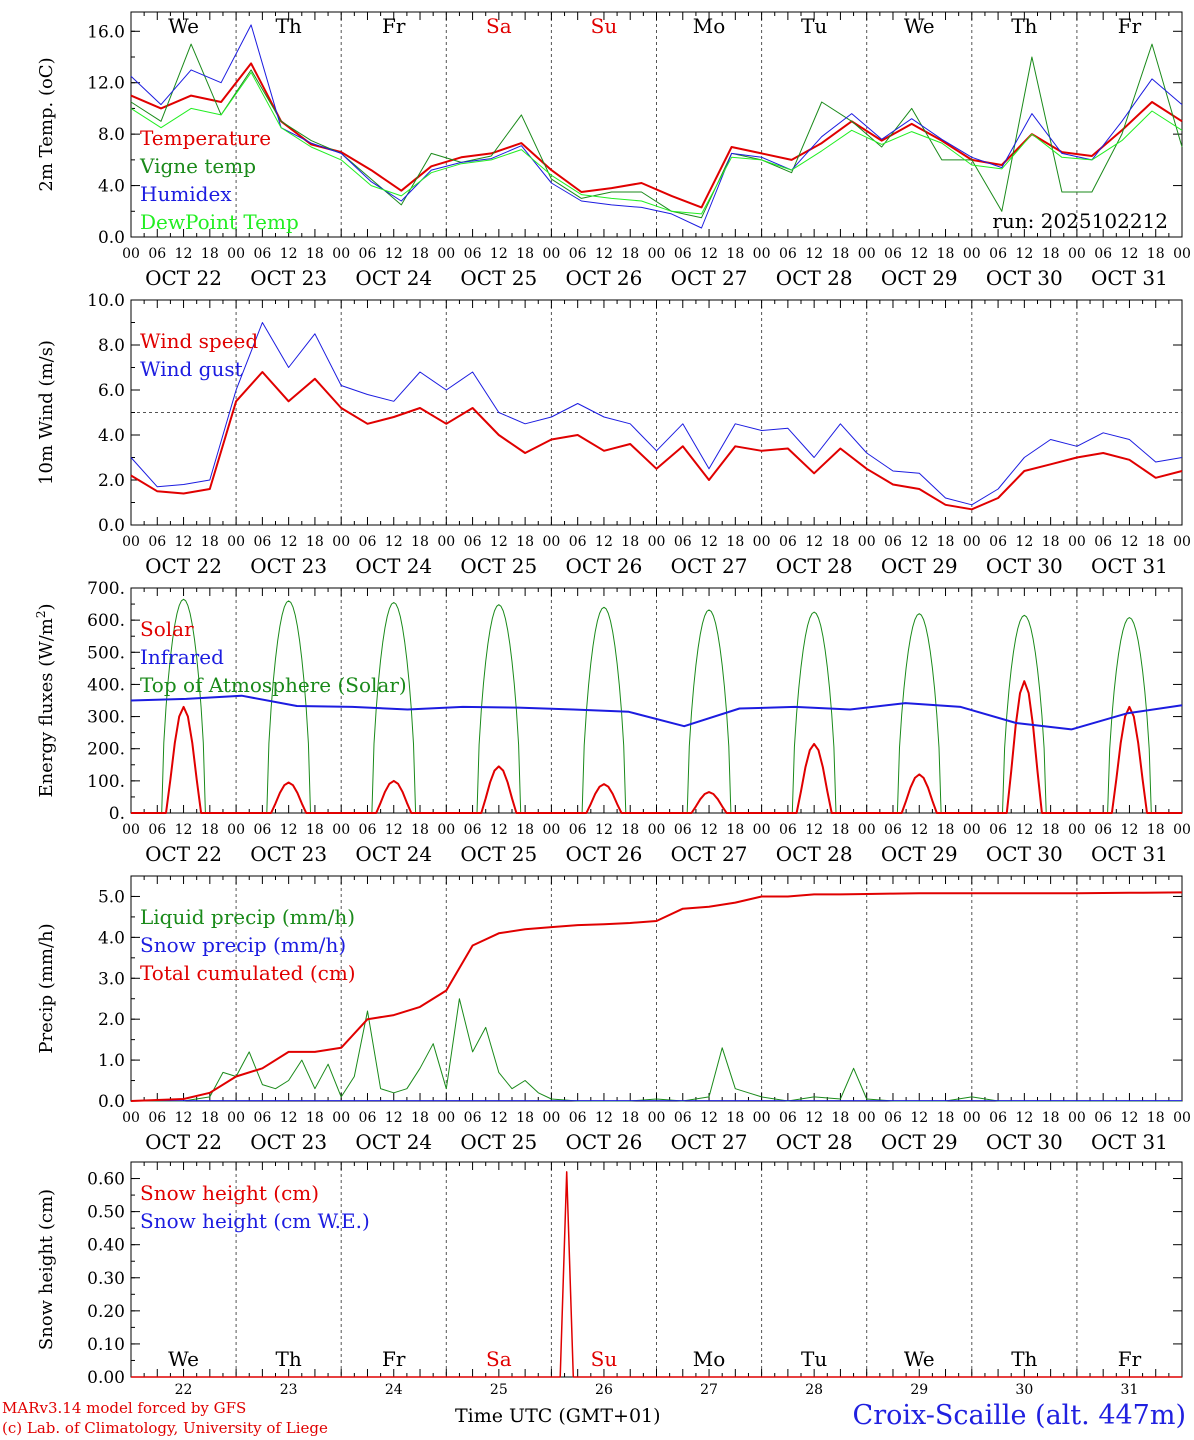  I want to click on precip-date-label: OCT 27, so click(709, 1142).